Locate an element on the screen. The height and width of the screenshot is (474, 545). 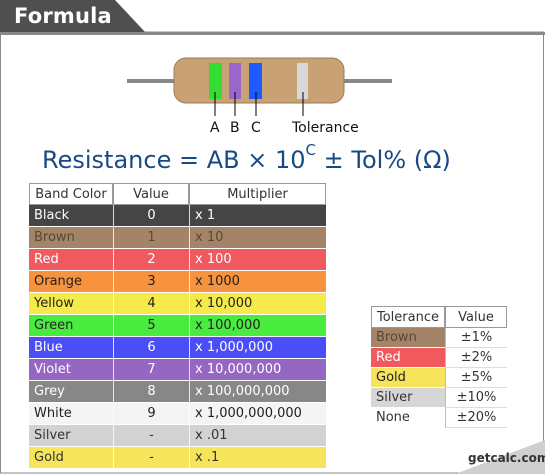
table-row: Gold ±5% is located at coordinates (439, 378).